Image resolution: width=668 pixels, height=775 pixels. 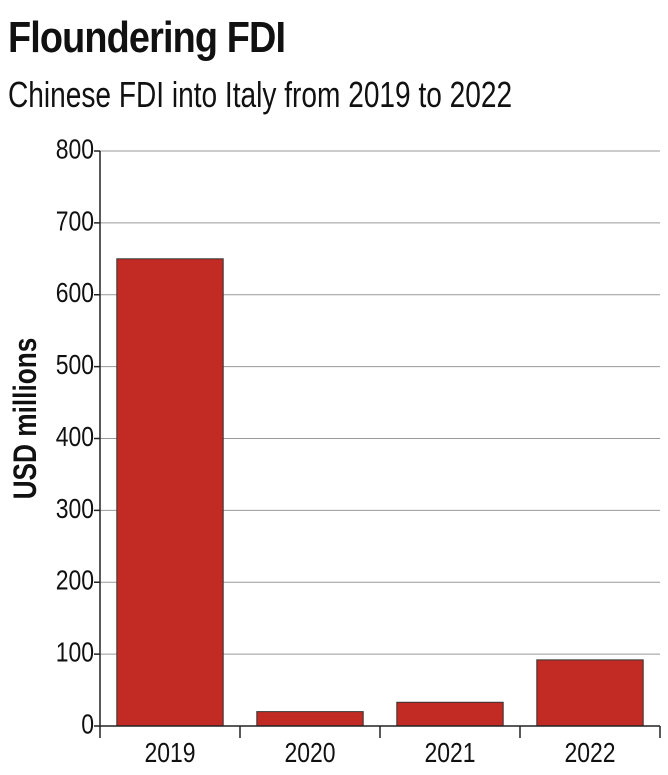 I want to click on x-tick-label: 2021, so click(x=449, y=753).